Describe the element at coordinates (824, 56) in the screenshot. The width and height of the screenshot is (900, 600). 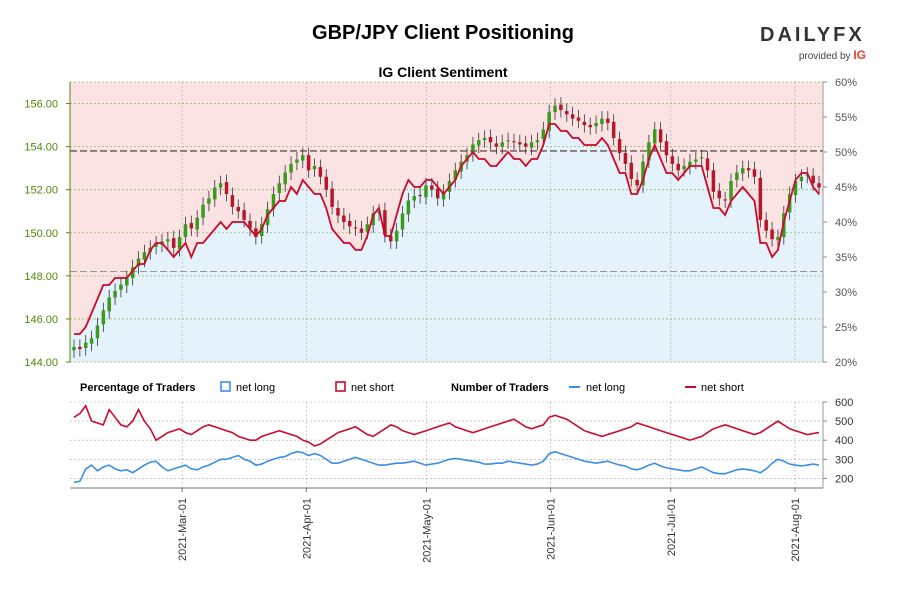
I see `provided-by-text: provided by` at that location.